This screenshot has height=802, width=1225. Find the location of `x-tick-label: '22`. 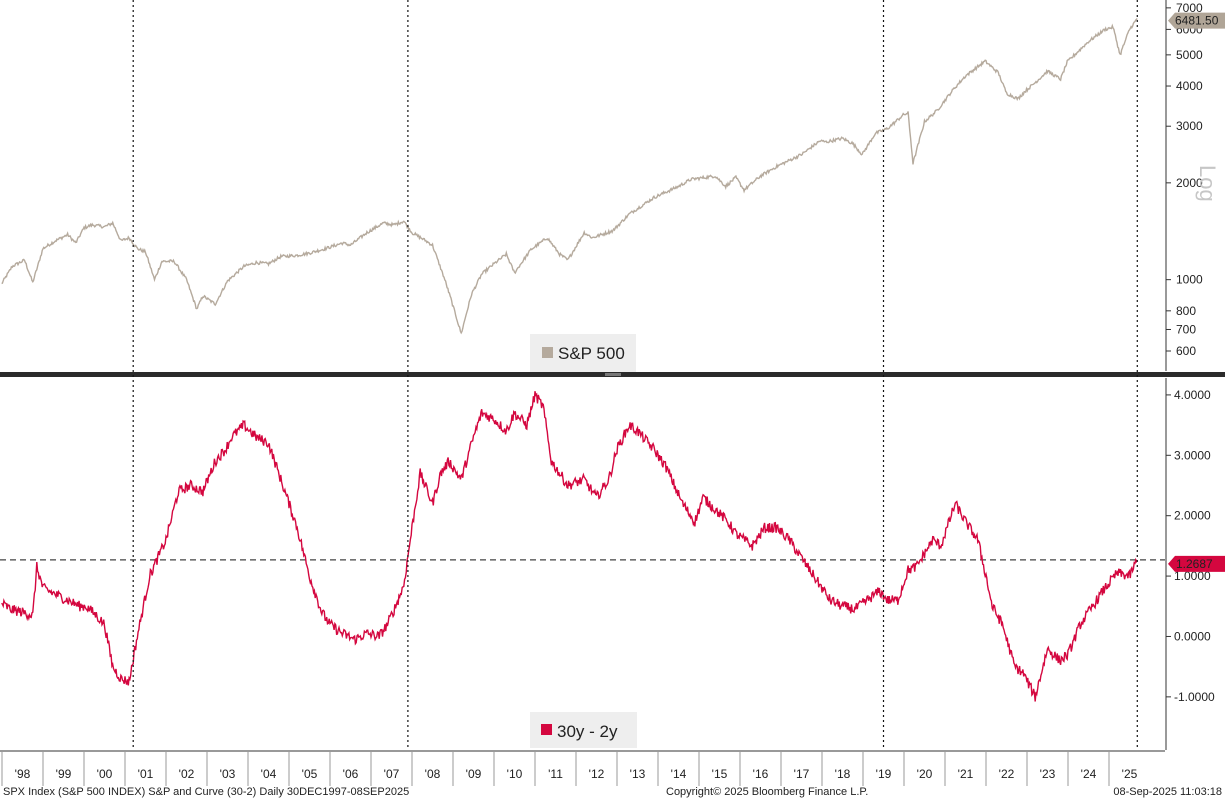

x-tick-label: '22 is located at coordinates (1007, 774).